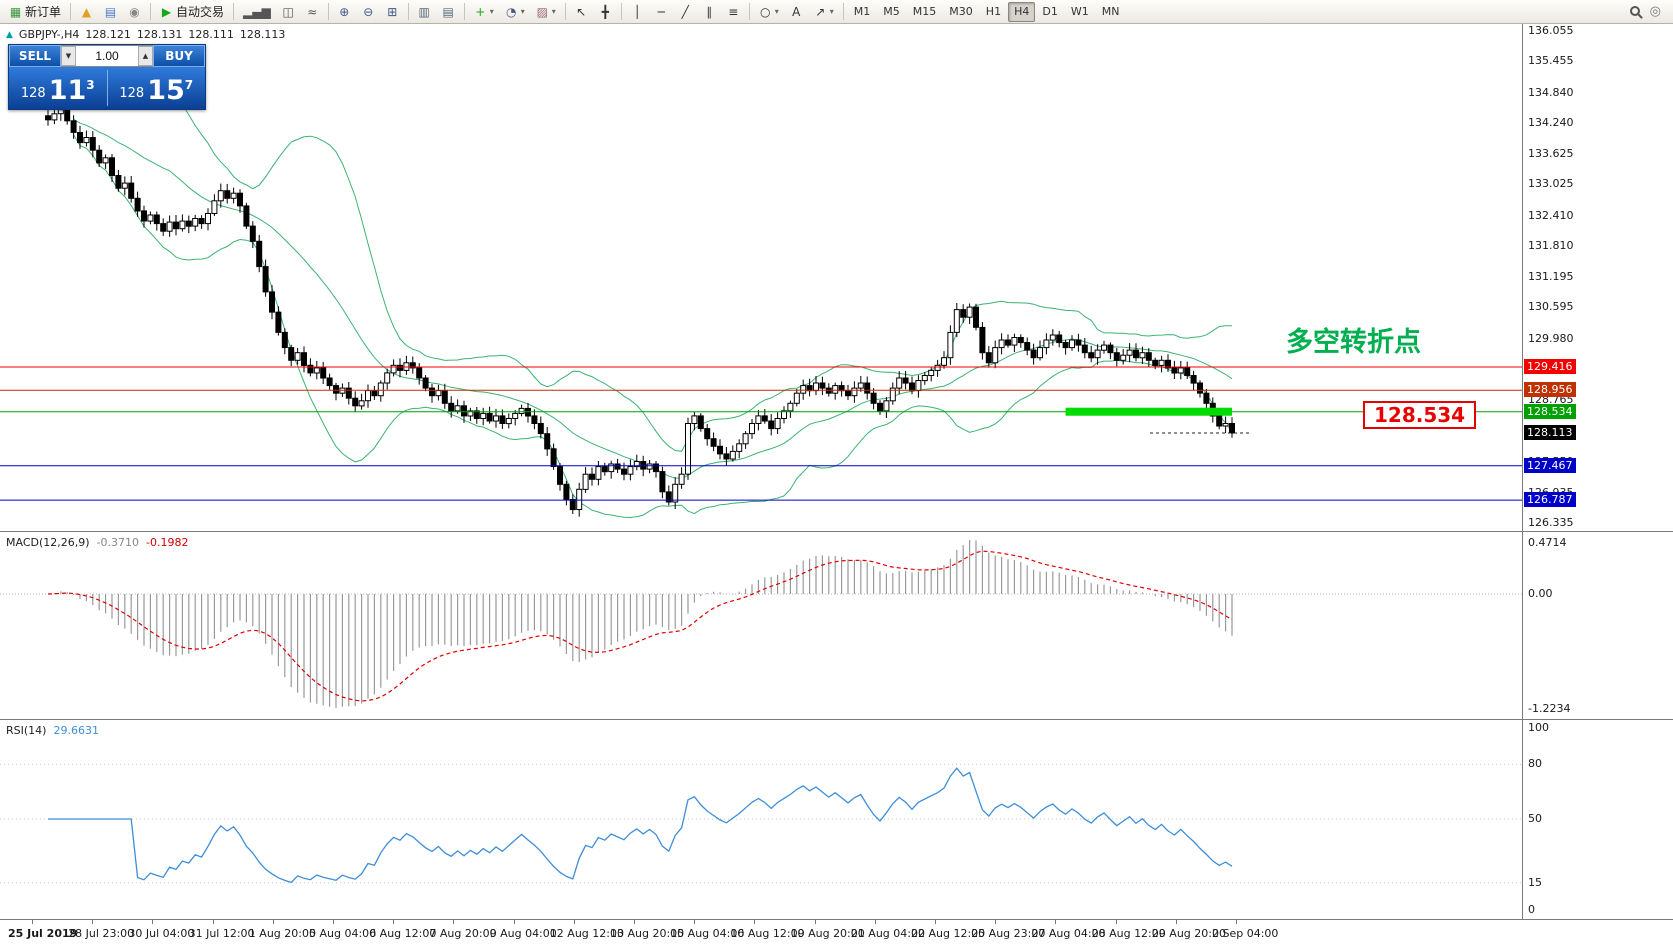  What do you see at coordinates (1550, 411) in the screenshot?
I see `price-tag: 128.534` at bounding box center [1550, 411].